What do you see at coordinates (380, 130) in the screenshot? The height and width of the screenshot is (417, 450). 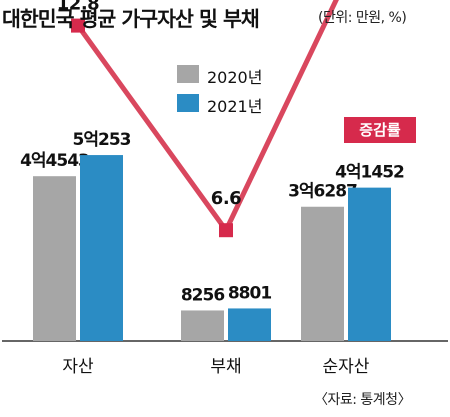 I see `growth-rate-badge: 증감률` at bounding box center [380, 130].